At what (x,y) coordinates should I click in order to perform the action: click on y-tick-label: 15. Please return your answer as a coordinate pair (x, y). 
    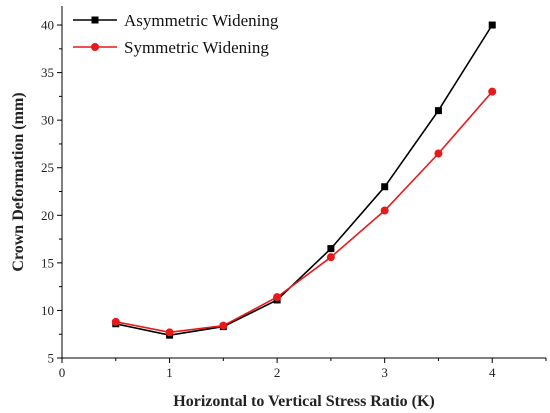
    Looking at the image, I should click on (47, 262).